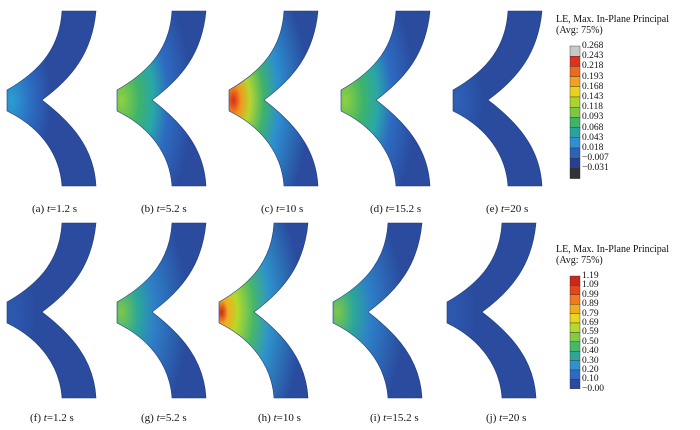 The height and width of the screenshot is (430, 700). What do you see at coordinates (164, 418) in the screenshot?
I see `caption-g: (g) t=5.2 s` at bounding box center [164, 418].